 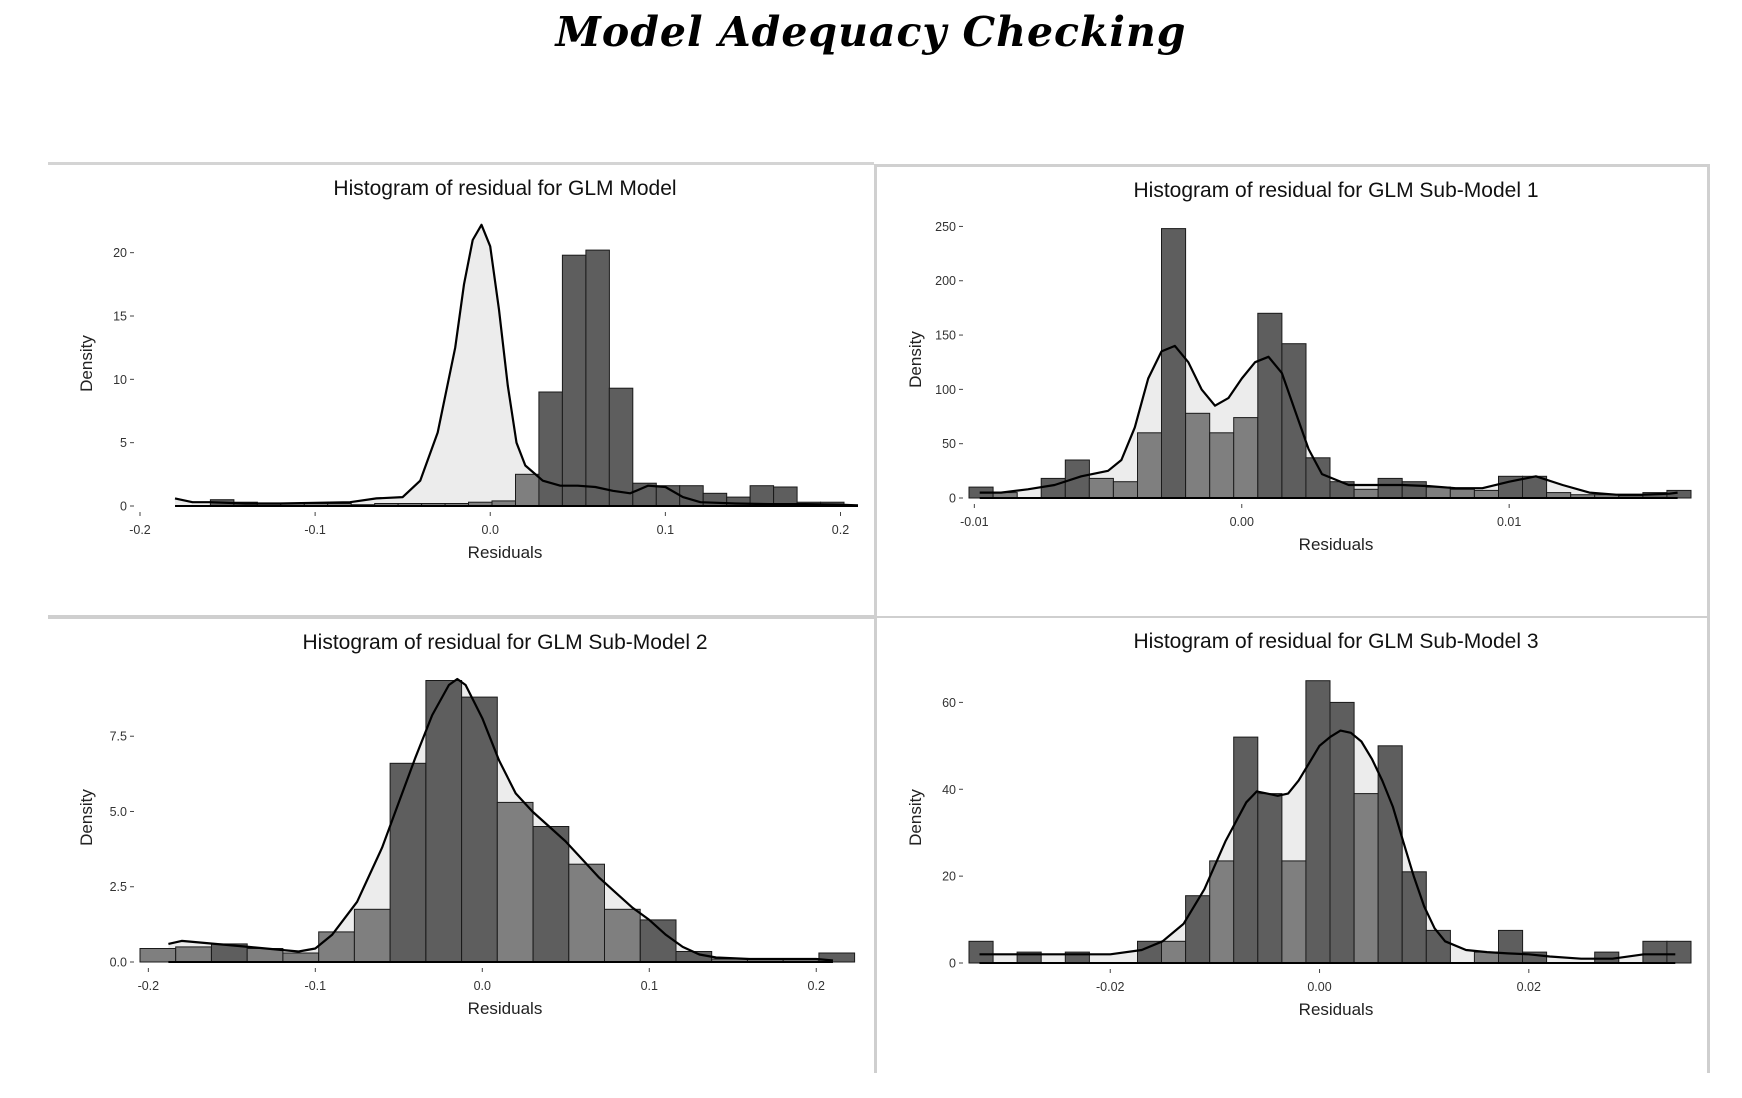 I want to click on y-tick-label: 0.0, so click(x=118, y=963).